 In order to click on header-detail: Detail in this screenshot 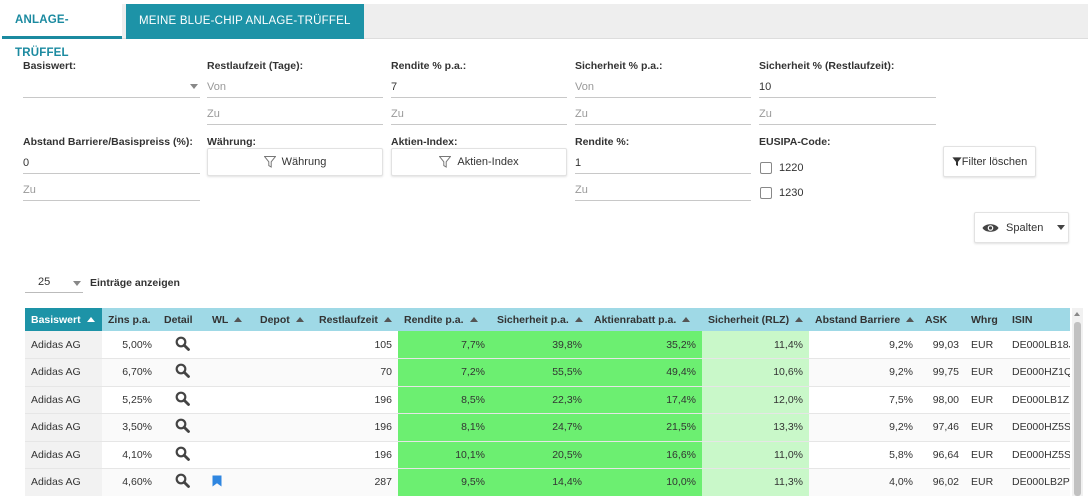, I will do `click(182, 319)`.